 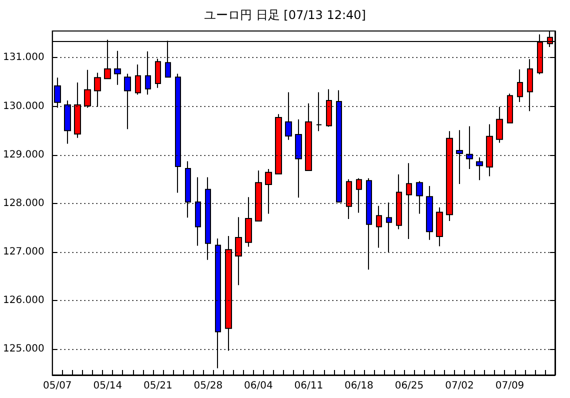 What do you see at coordinates (258, 386) in the screenshot?
I see `x-tick-label: 06/04` at bounding box center [258, 386].